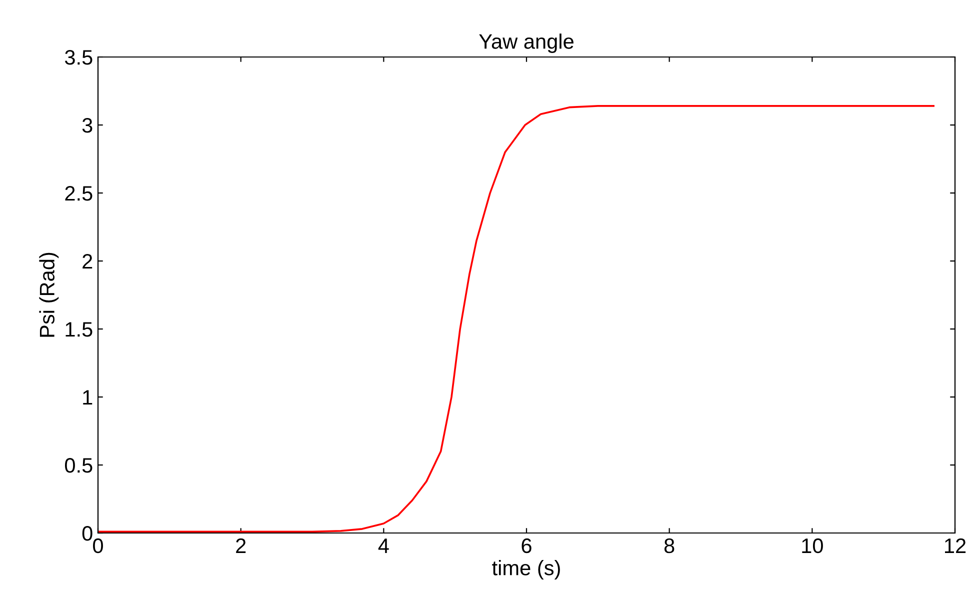  I want to click on y-tick-label: 3, so click(87, 125).